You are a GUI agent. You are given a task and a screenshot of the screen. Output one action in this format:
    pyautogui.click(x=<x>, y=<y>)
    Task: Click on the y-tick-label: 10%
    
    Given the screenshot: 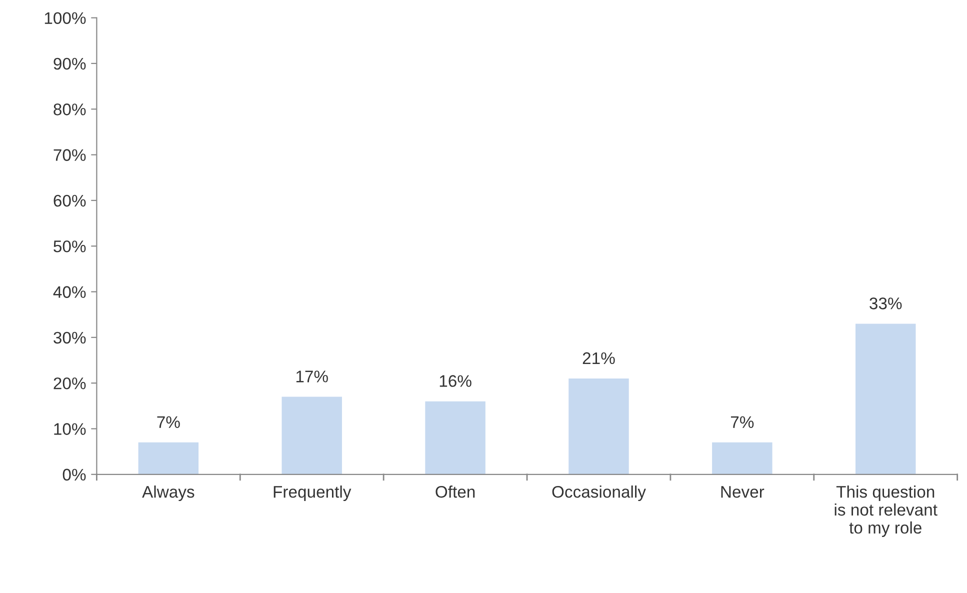 What is the action you would take?
    pyautogui.click(x=70, y=429)
    